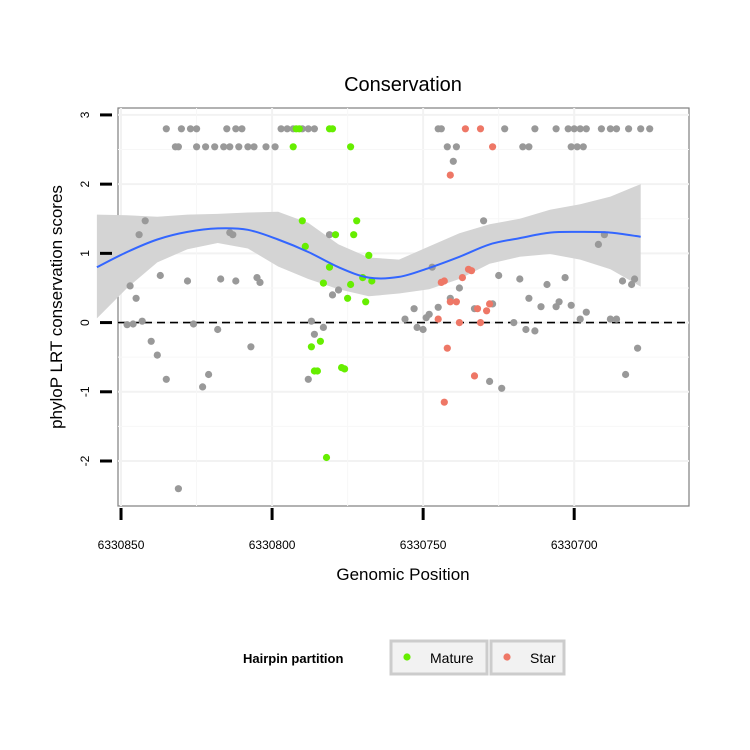  I want to click on y-axis-label: phyloP LRT conservation scores, so click(56, 307).